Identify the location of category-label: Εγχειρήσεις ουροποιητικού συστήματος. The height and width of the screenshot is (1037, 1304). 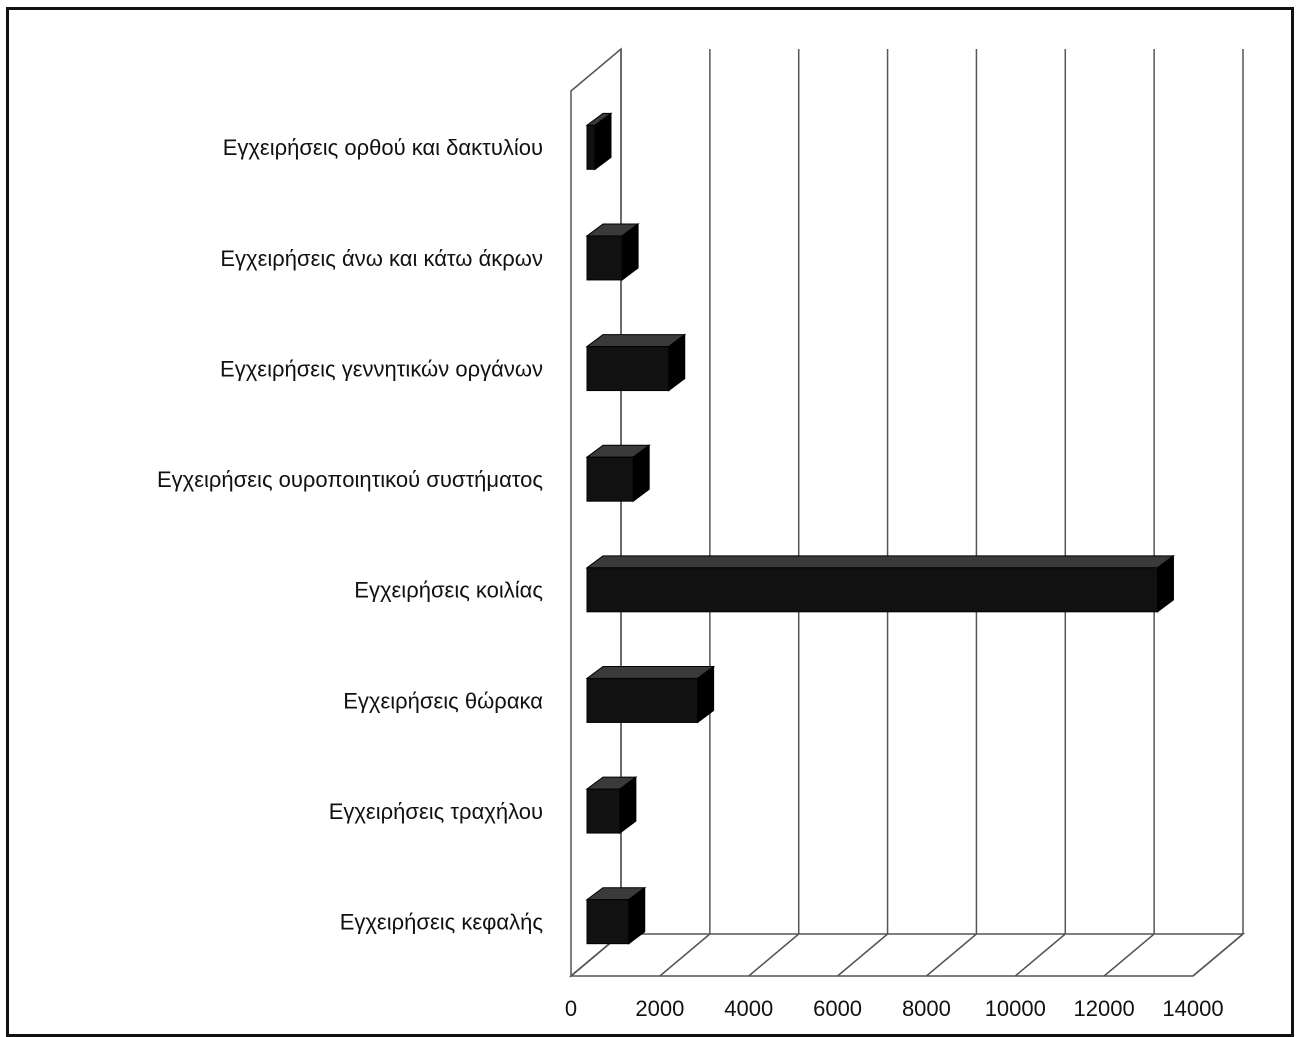
(350, 479).